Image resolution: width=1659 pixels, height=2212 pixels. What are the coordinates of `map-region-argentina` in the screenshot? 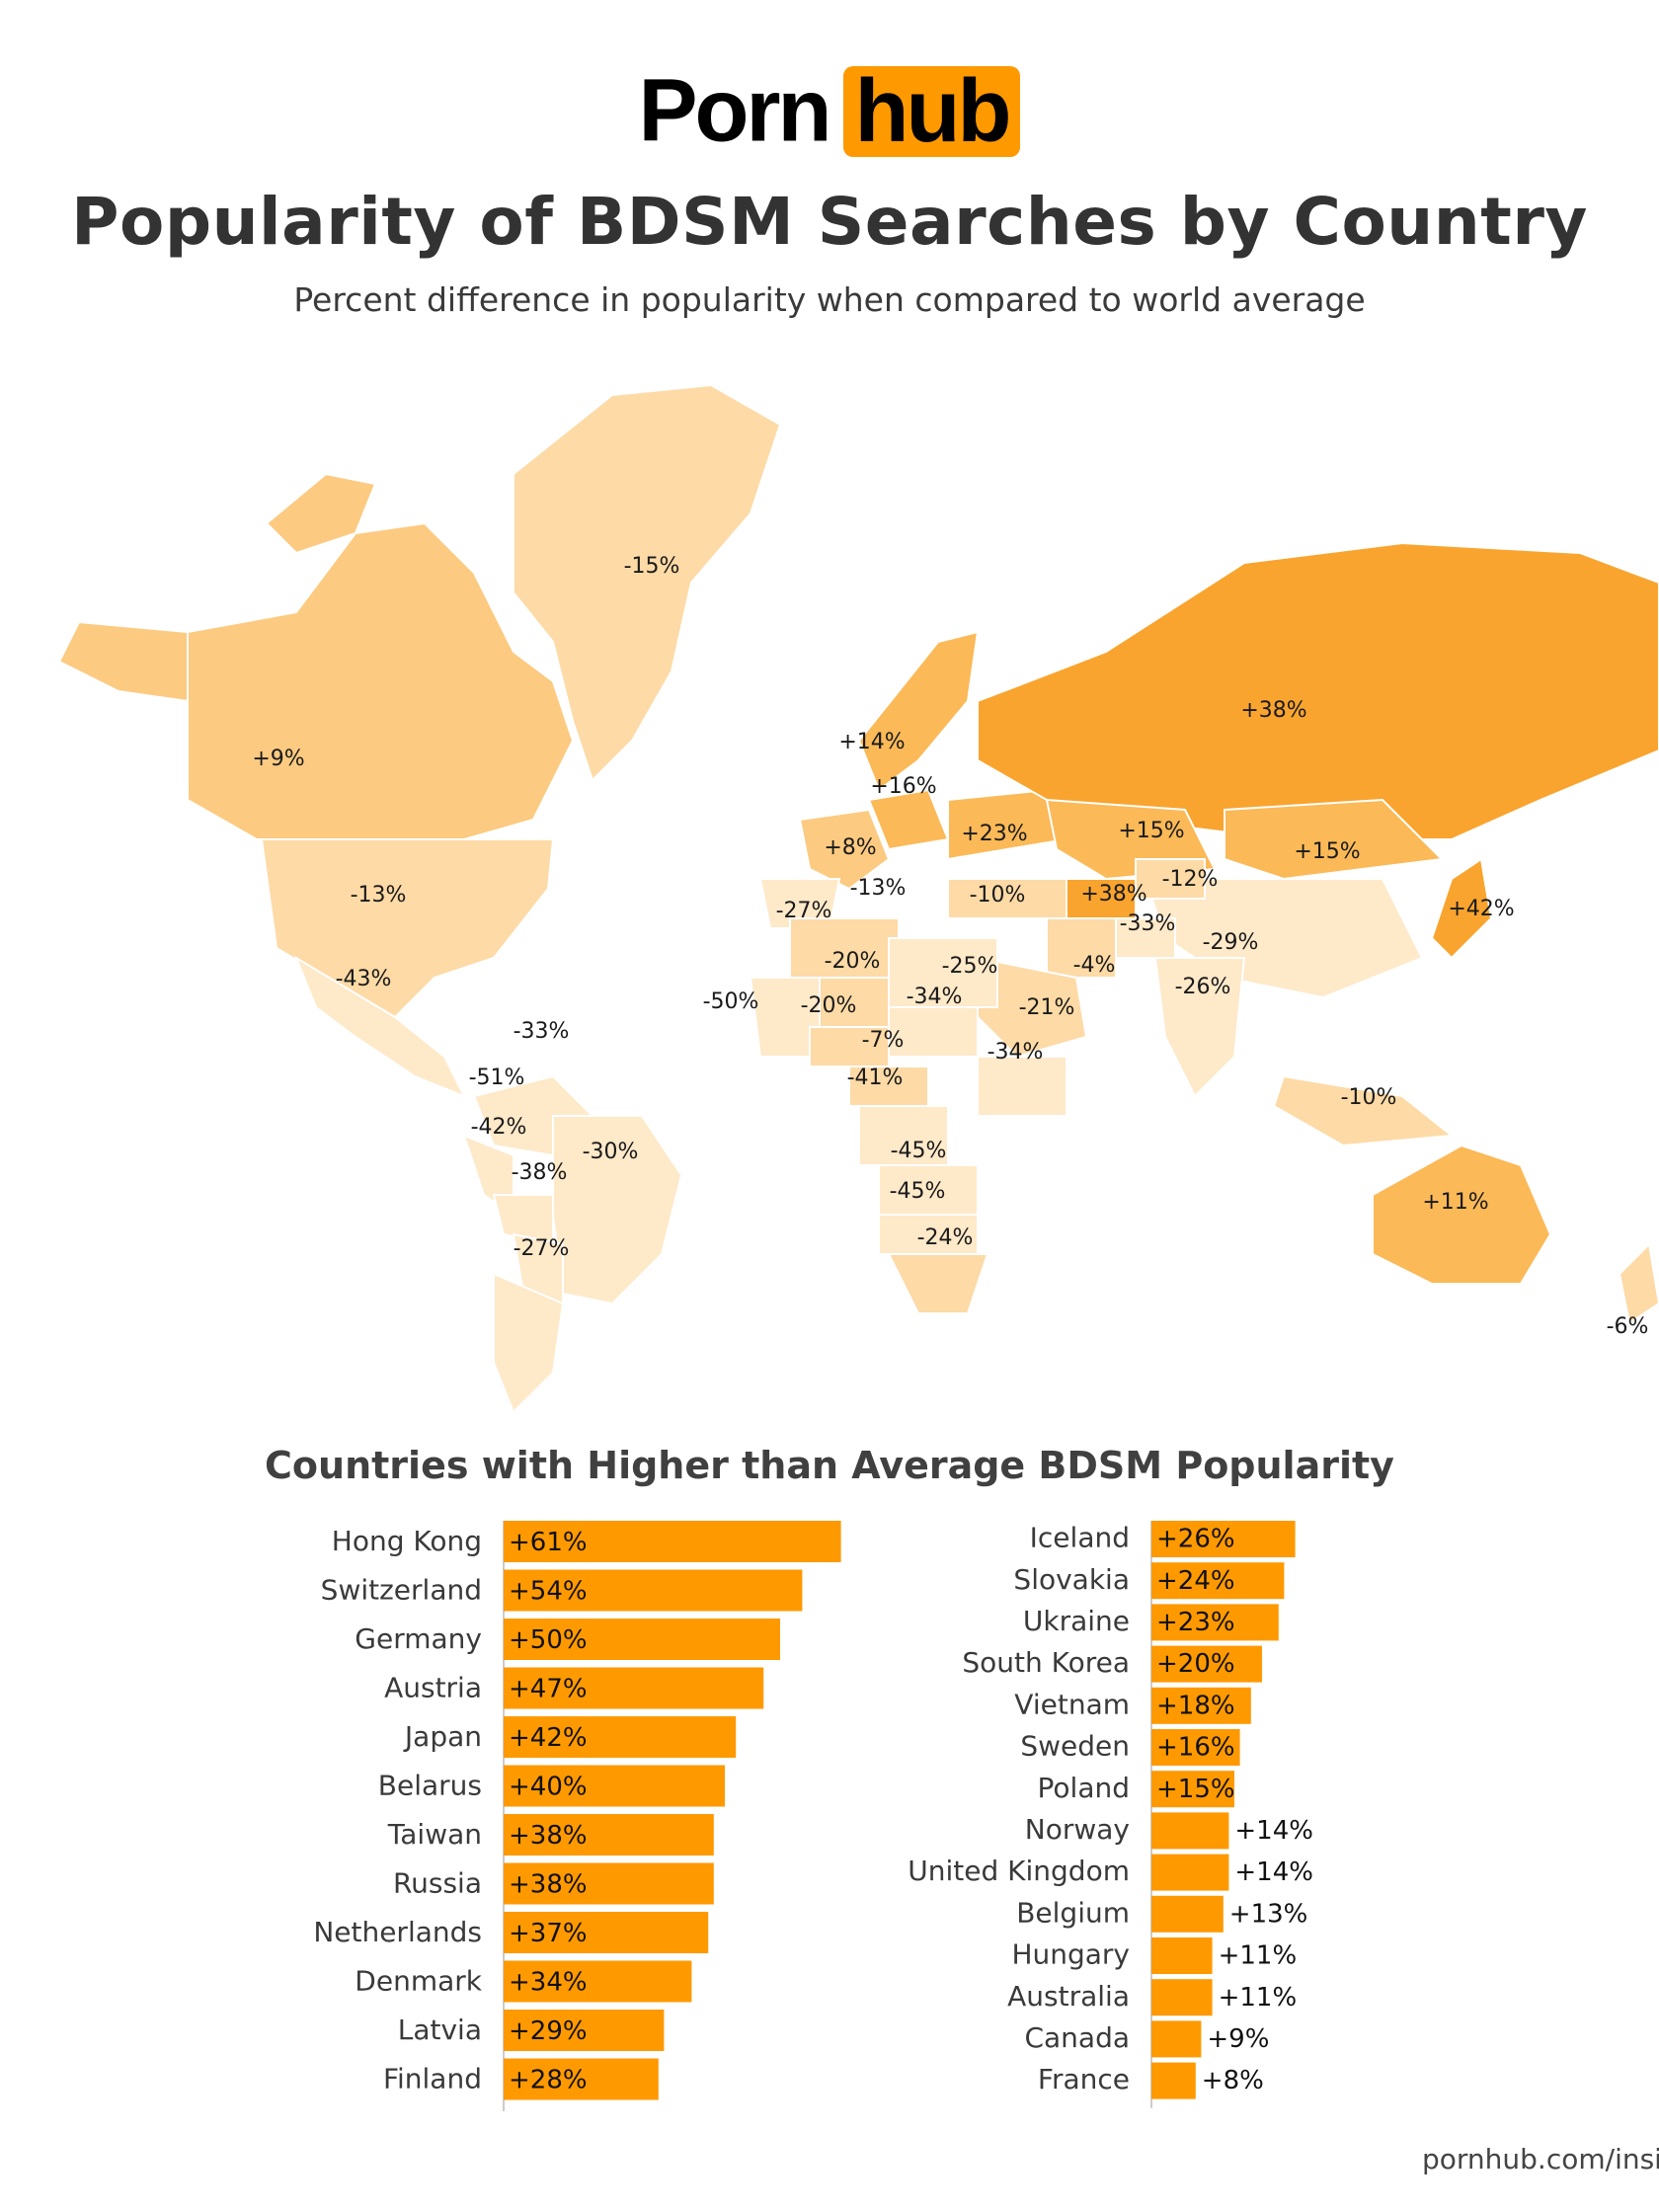 It's located at (529, 1343).